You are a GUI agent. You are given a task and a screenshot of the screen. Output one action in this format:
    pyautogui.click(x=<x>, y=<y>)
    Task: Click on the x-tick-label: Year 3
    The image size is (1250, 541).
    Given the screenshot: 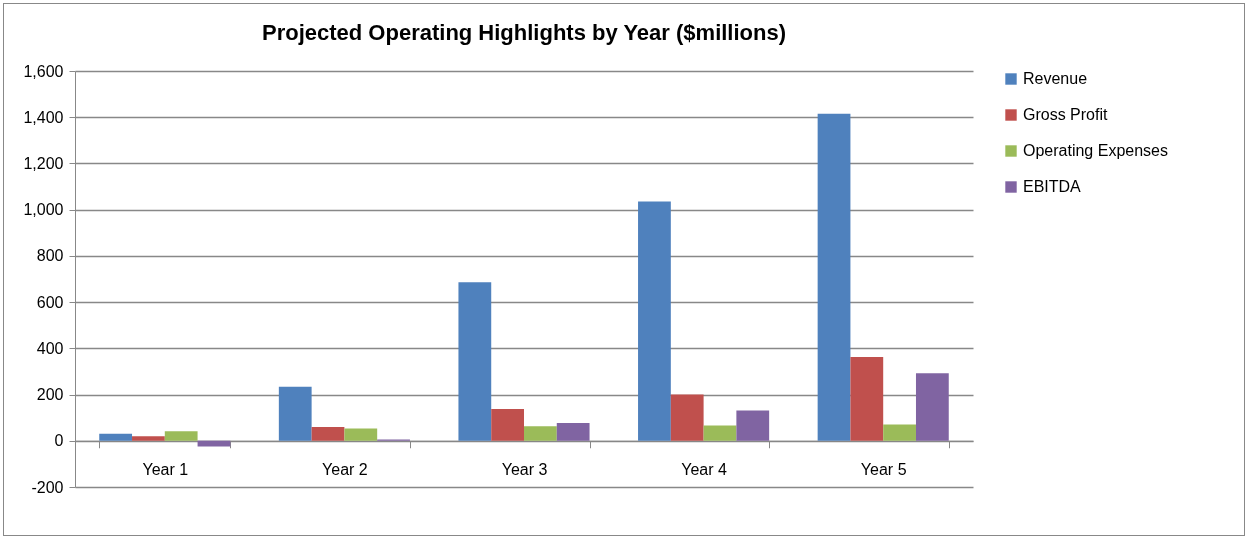 What is the action you would take?
    pyautogui.click(x=524, y=470)
    